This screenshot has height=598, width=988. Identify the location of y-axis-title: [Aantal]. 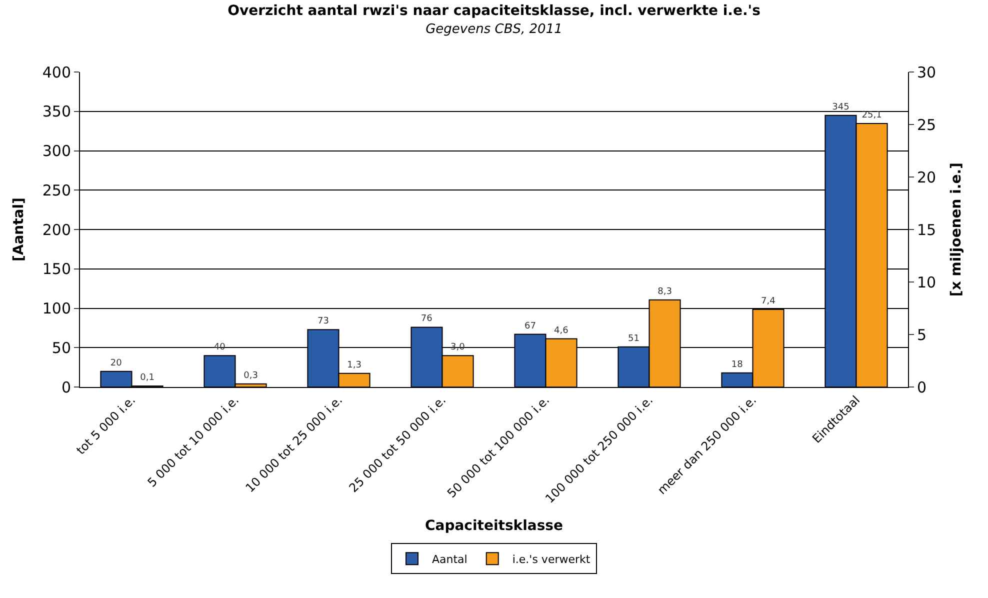
(18, 230).